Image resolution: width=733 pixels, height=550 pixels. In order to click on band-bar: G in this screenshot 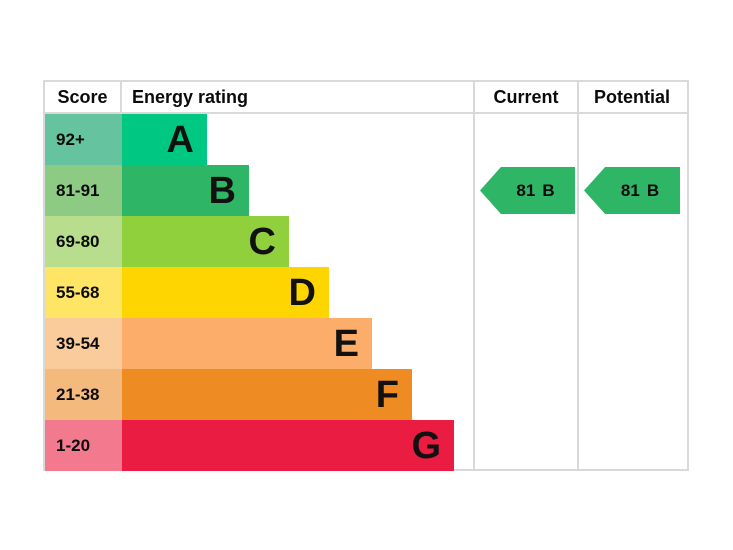, I will do `click(288, 445)`.